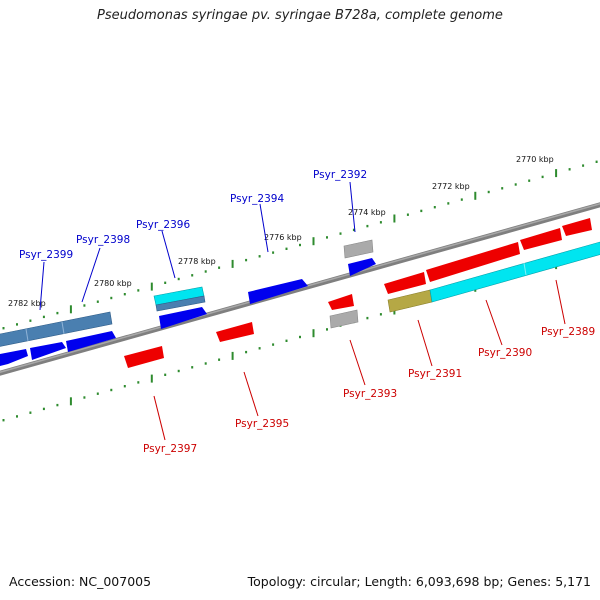 The image size is (600, 600). I want to click on gene-label-psyr-2397: Psyr_2397, so click(170, 449).